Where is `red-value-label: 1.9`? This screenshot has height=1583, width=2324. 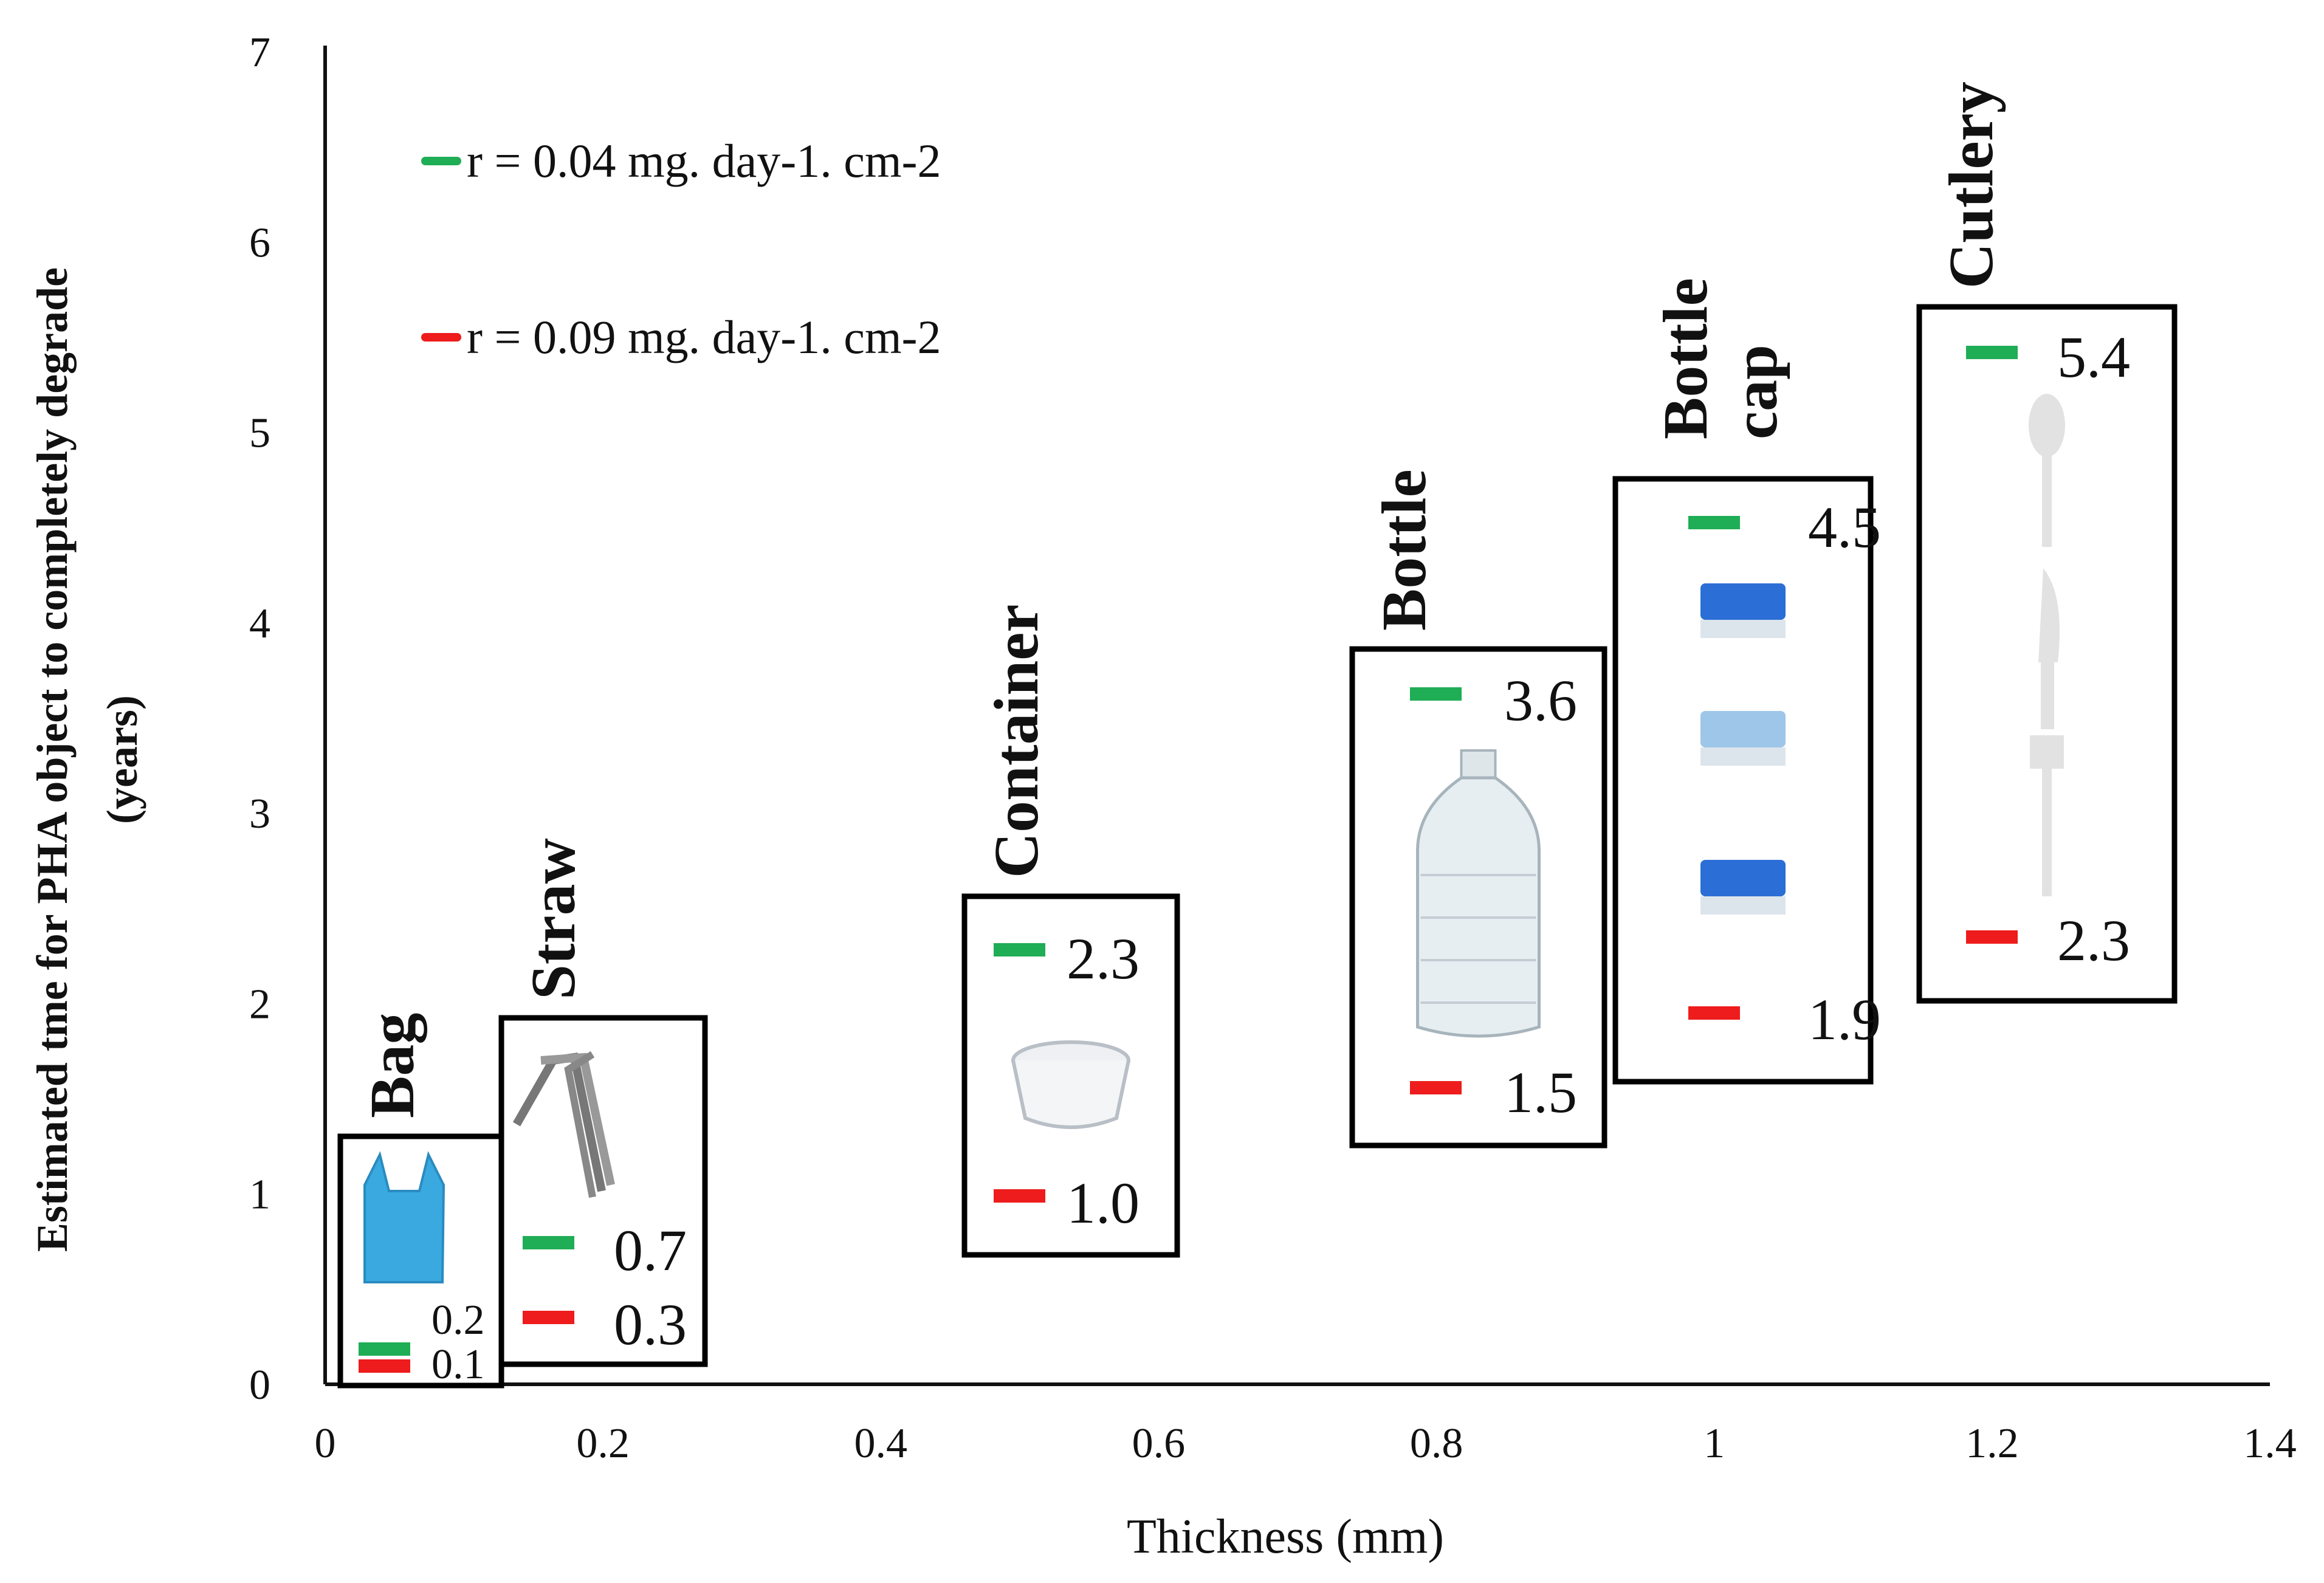
red-value-label: 1.9 is located at coordinates (1844, 1019).